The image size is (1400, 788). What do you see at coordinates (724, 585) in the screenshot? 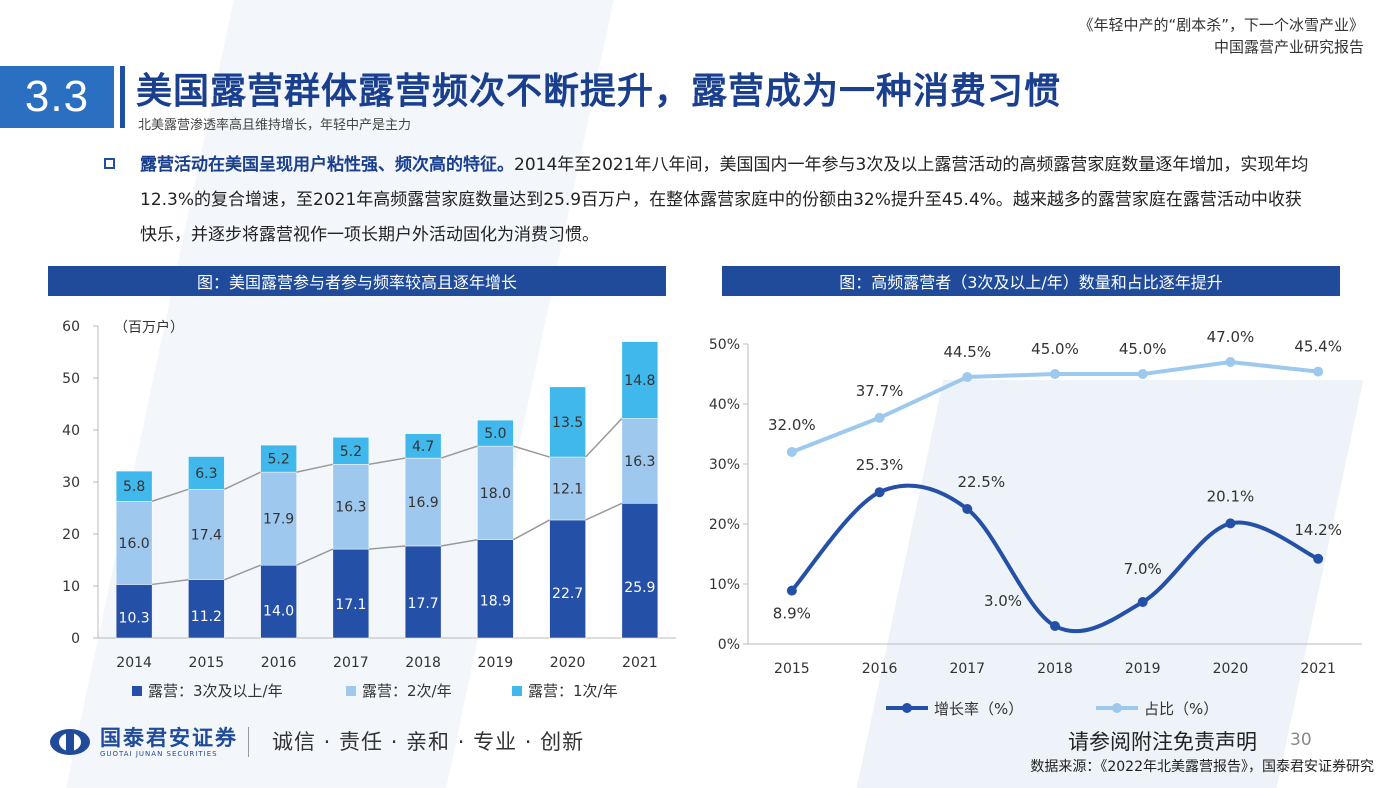
I see `y-tick-label: 10%` at bounding box center [724, 585].